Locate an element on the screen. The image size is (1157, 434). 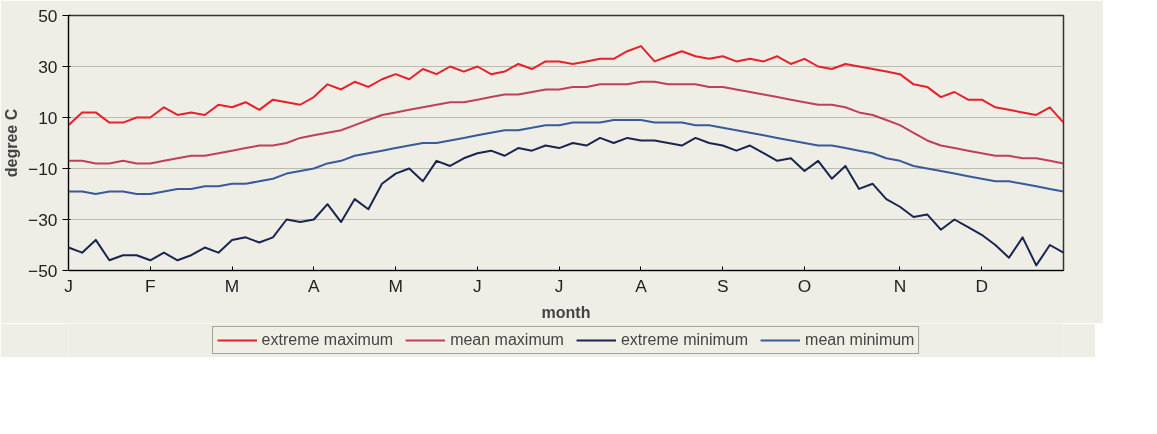
x-tick-label: D is located at coordinates (981, 285).